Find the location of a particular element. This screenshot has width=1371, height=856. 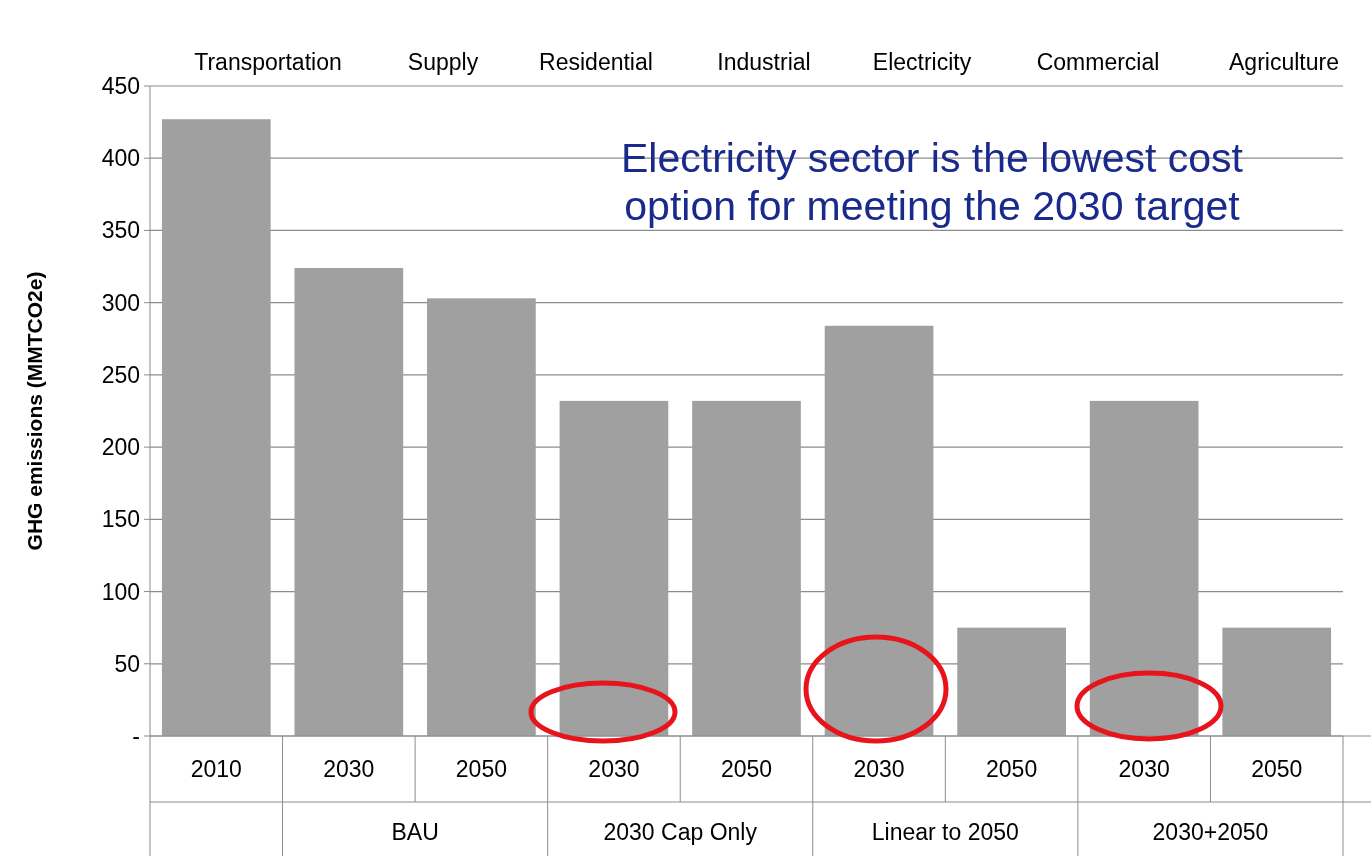

text: Agriculture is located at coordinates (1284, 62).